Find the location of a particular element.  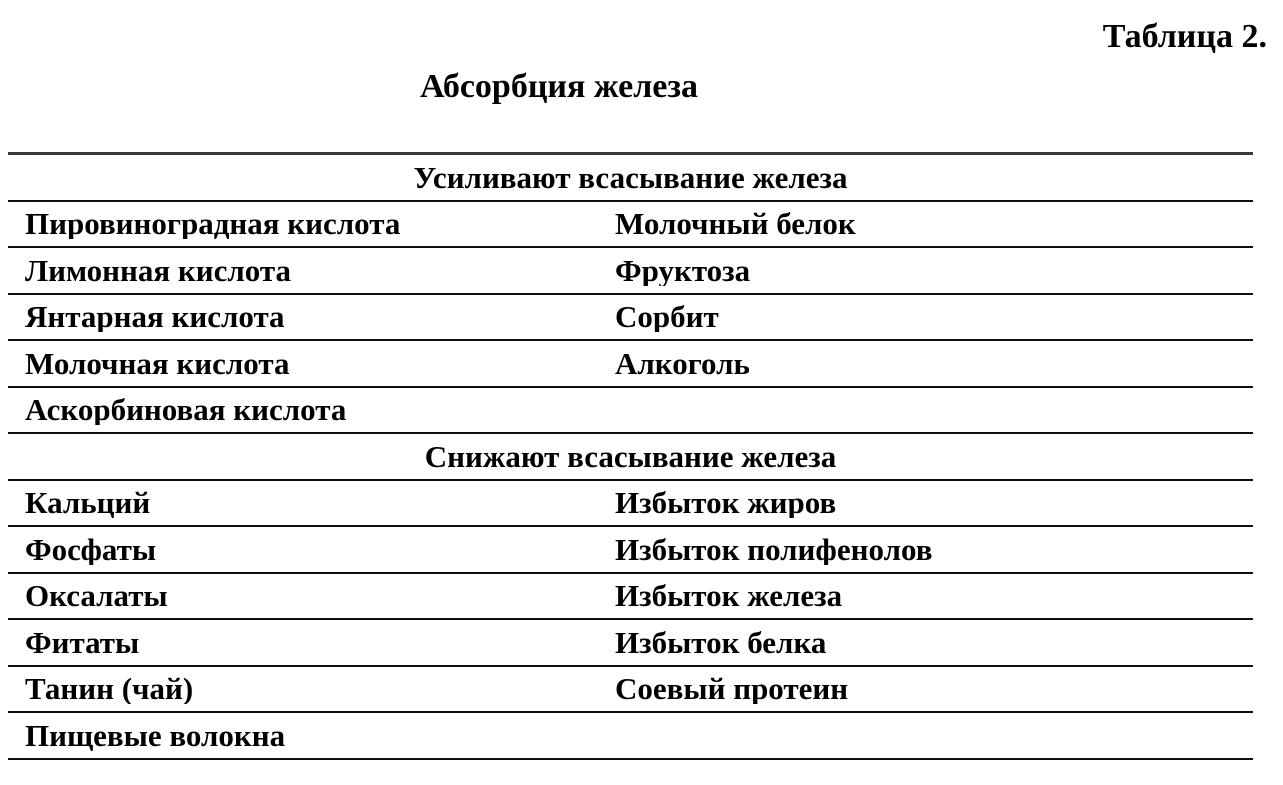

cell-left: Аскорбиновая кислота is located at coordinates (186, 410).